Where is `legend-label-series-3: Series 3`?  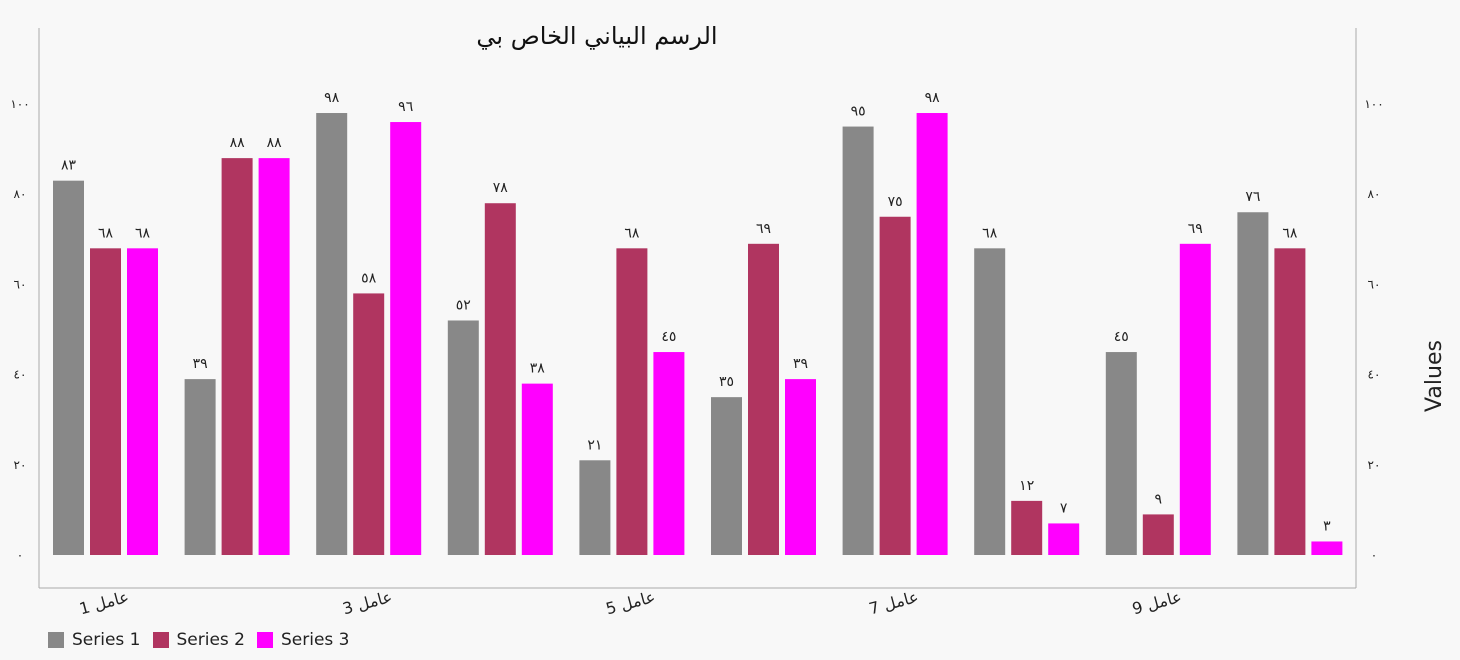
legend-label-series-3: Series 3 is located at coordinates (315, 640).